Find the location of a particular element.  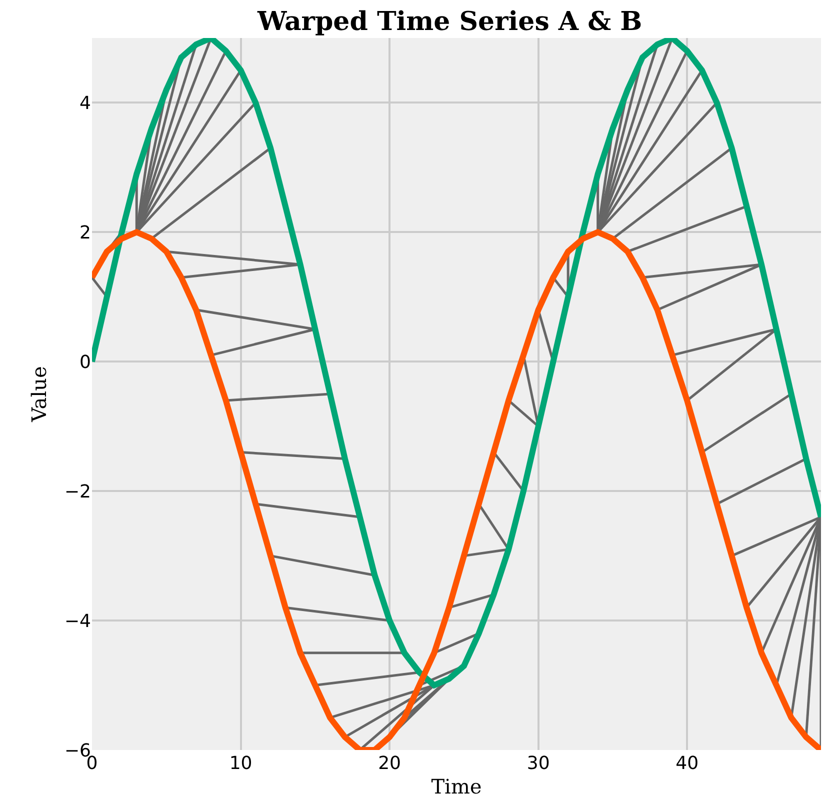

y-tick-label: −4 is located at coordinates (77, 621).